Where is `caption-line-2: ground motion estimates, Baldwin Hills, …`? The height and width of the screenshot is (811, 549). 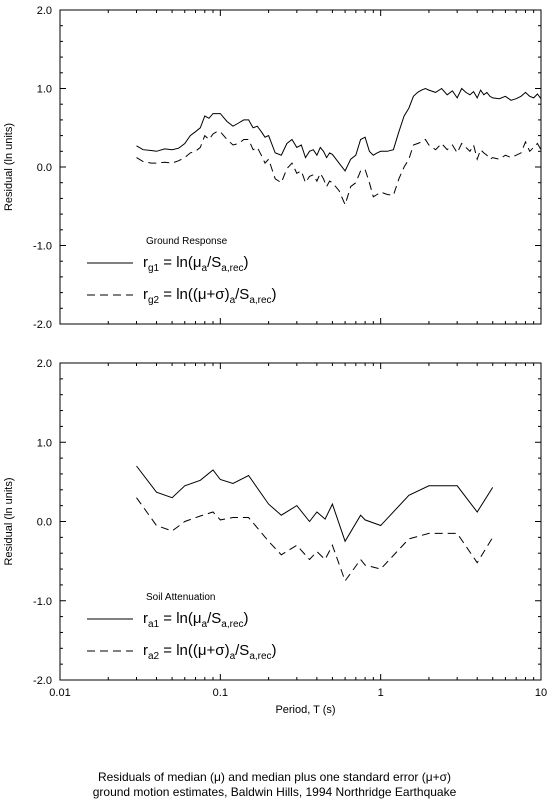
caption-line-2: ground motion estimates, Baldwin Hills, … is located at coordinates (274, 792).